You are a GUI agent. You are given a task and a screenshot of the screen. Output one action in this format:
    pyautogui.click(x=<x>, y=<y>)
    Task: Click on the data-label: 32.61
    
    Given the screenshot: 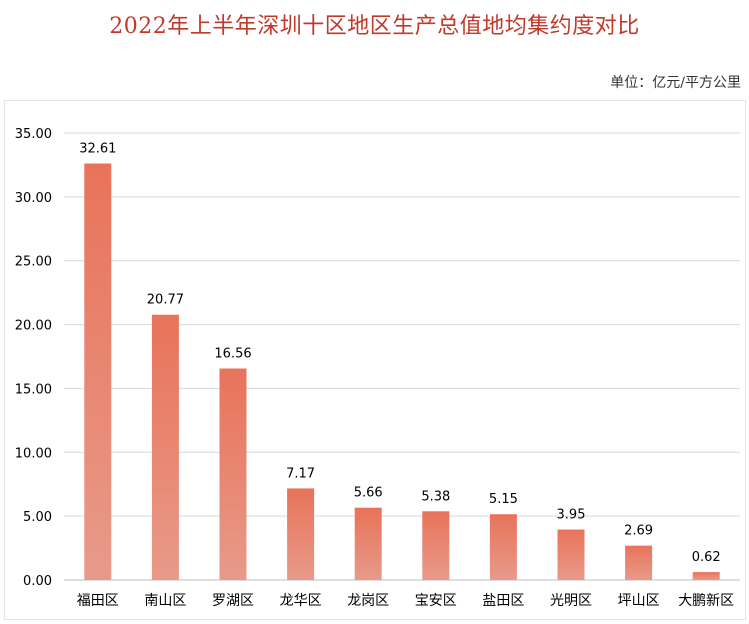 What is the action you would take?
    pyautogui.click(x=97, y=149)
    